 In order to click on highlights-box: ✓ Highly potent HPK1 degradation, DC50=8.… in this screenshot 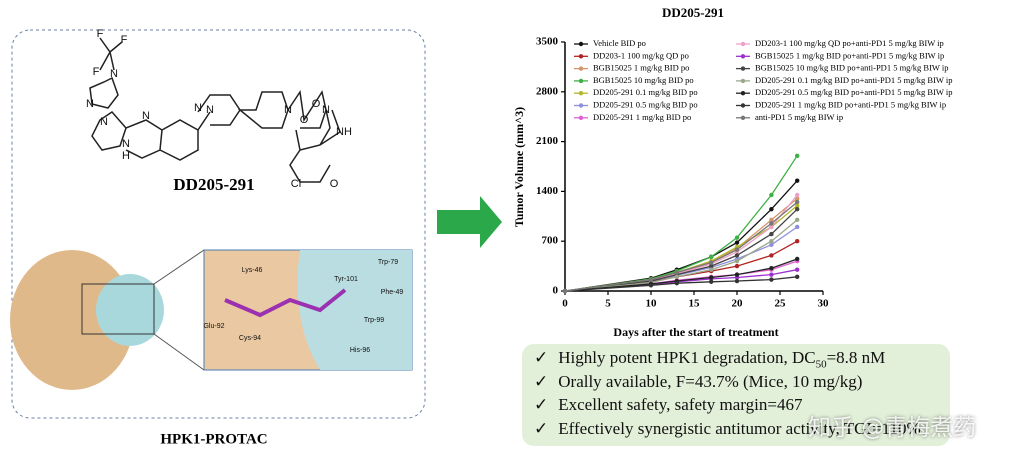, I will do `click(736, 395)`.